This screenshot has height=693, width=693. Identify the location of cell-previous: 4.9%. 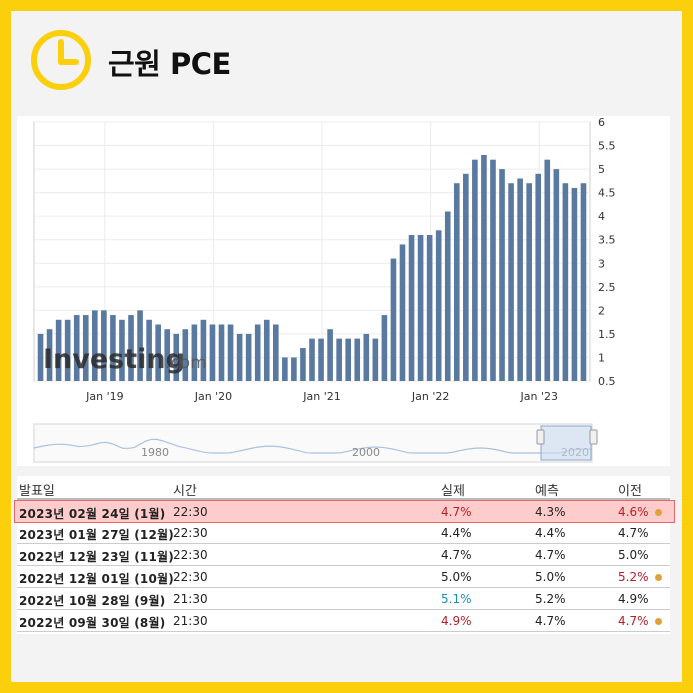
(633, 599).